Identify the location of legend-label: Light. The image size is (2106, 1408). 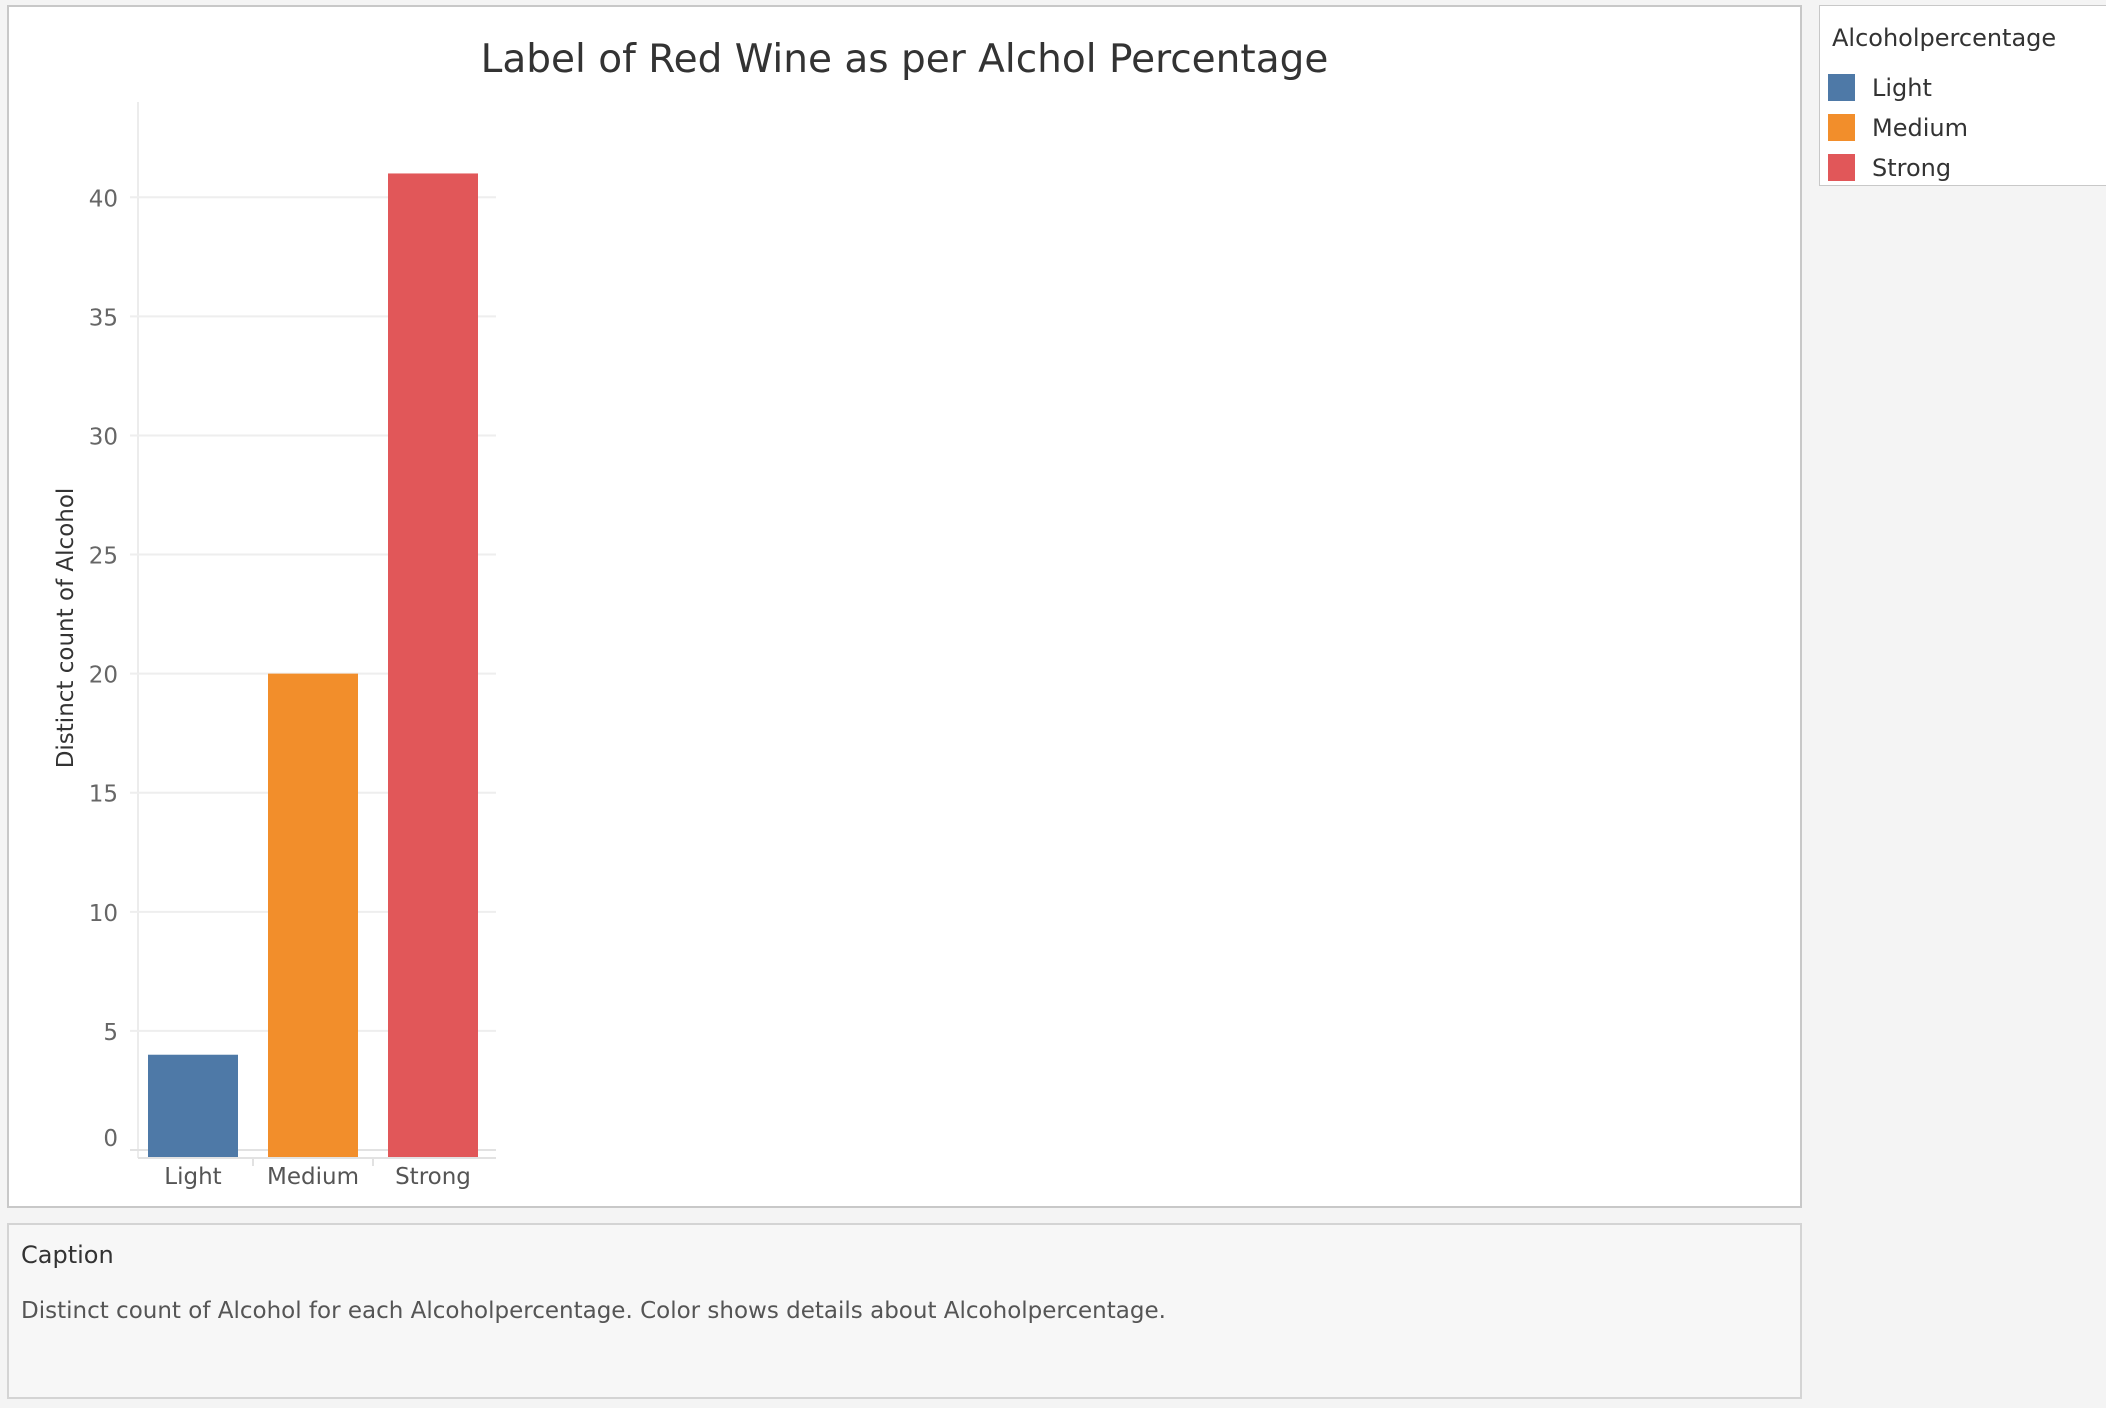
(1902, 88).